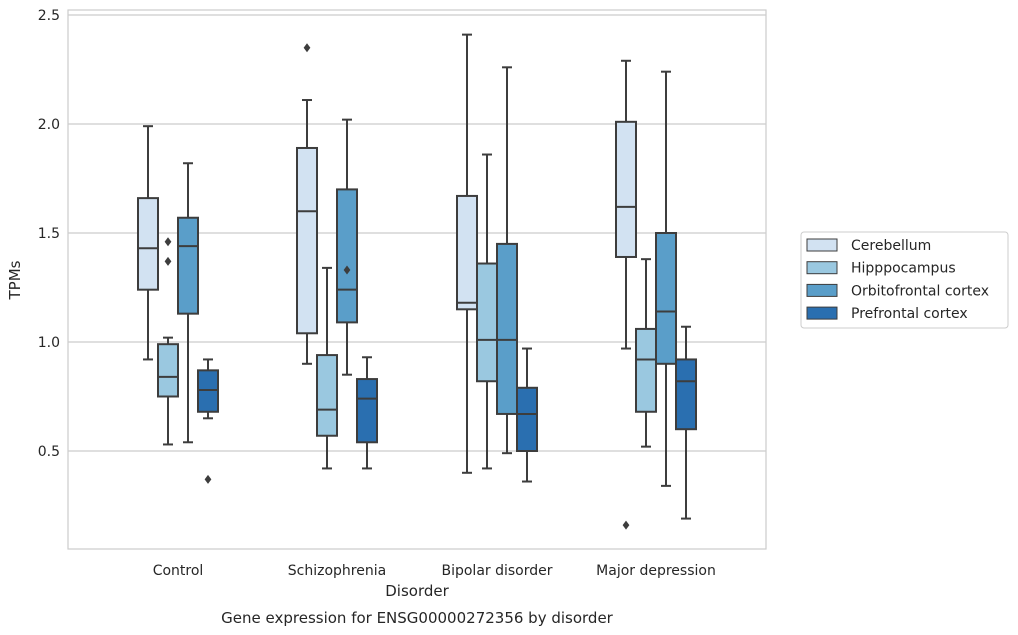 This screenshot has width=1018, height=635. Describe the element at coordinates (909, 314) in the screenshot. I see `legend-label: Prefrontal cortex` at that location.